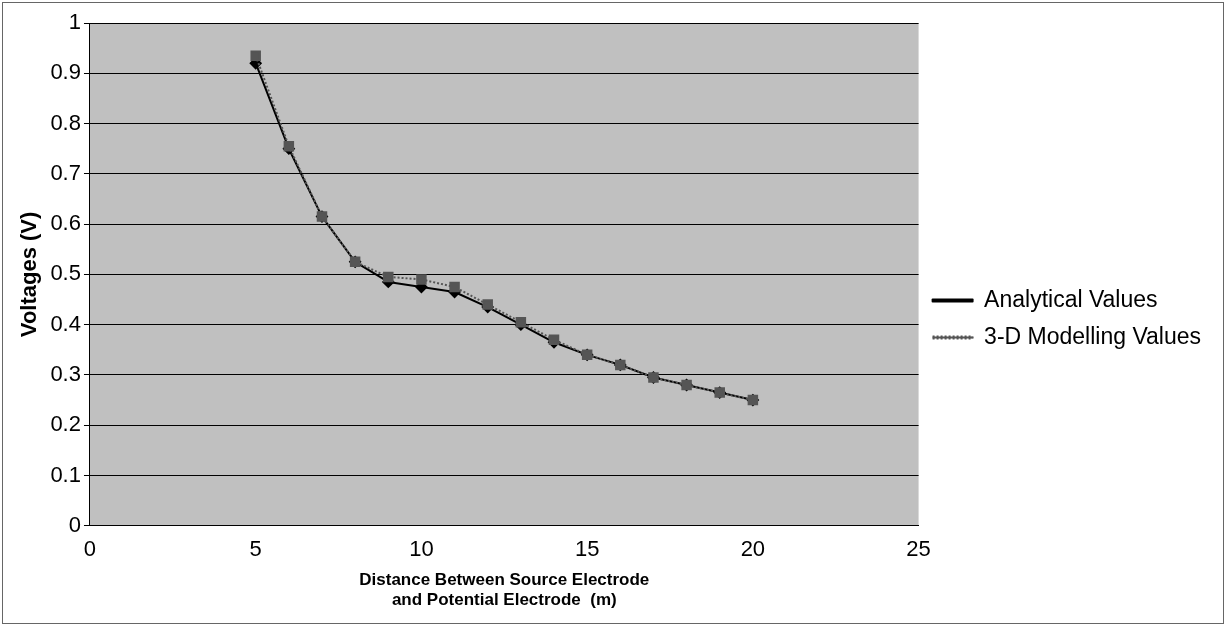  What do you see at coordinates (74, 524) in the screenshot?
I see `y-tick-label: 0` at bounding box center [74, 524].